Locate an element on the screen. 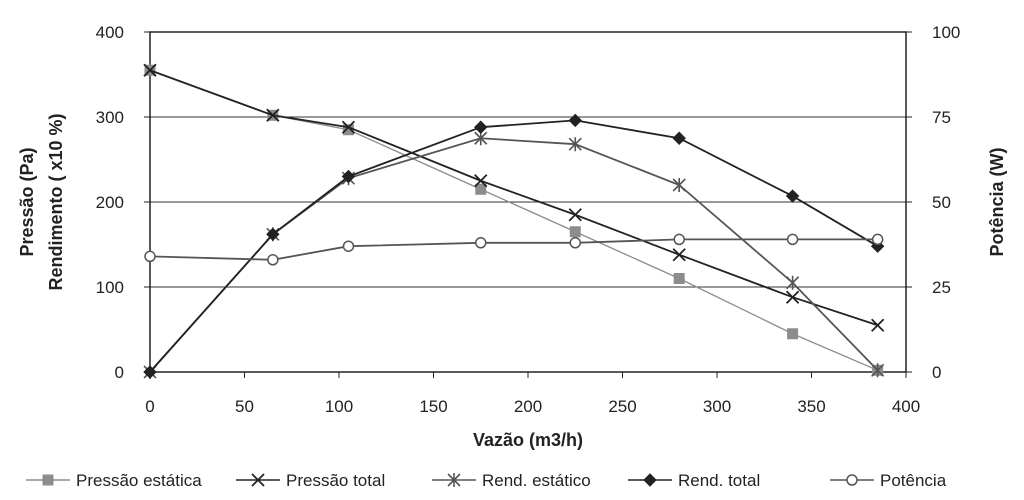  x-ticks: 0 50 100 150 200 250 300 350 400 is located at coordinates (532, 394).